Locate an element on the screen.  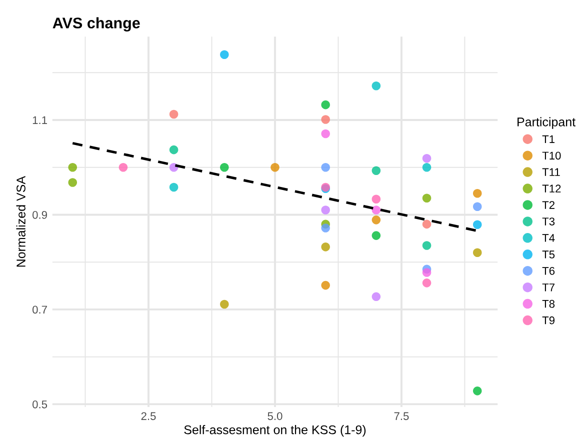
chart-title: AVS change is located at coordinates (96, 24).